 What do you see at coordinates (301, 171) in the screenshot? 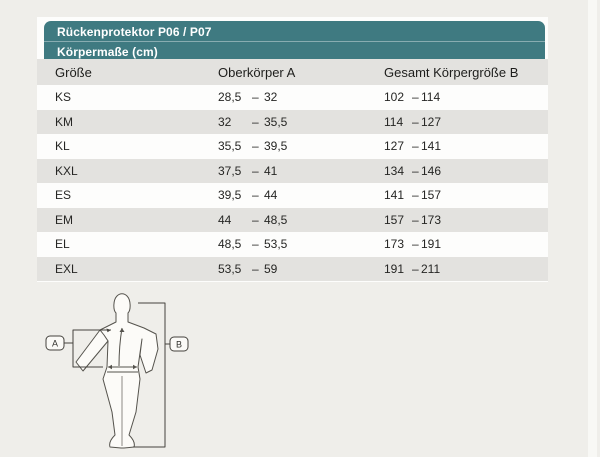
I see `upper-body-range-cell: 37,5–41` at bounding box center [301, 171].